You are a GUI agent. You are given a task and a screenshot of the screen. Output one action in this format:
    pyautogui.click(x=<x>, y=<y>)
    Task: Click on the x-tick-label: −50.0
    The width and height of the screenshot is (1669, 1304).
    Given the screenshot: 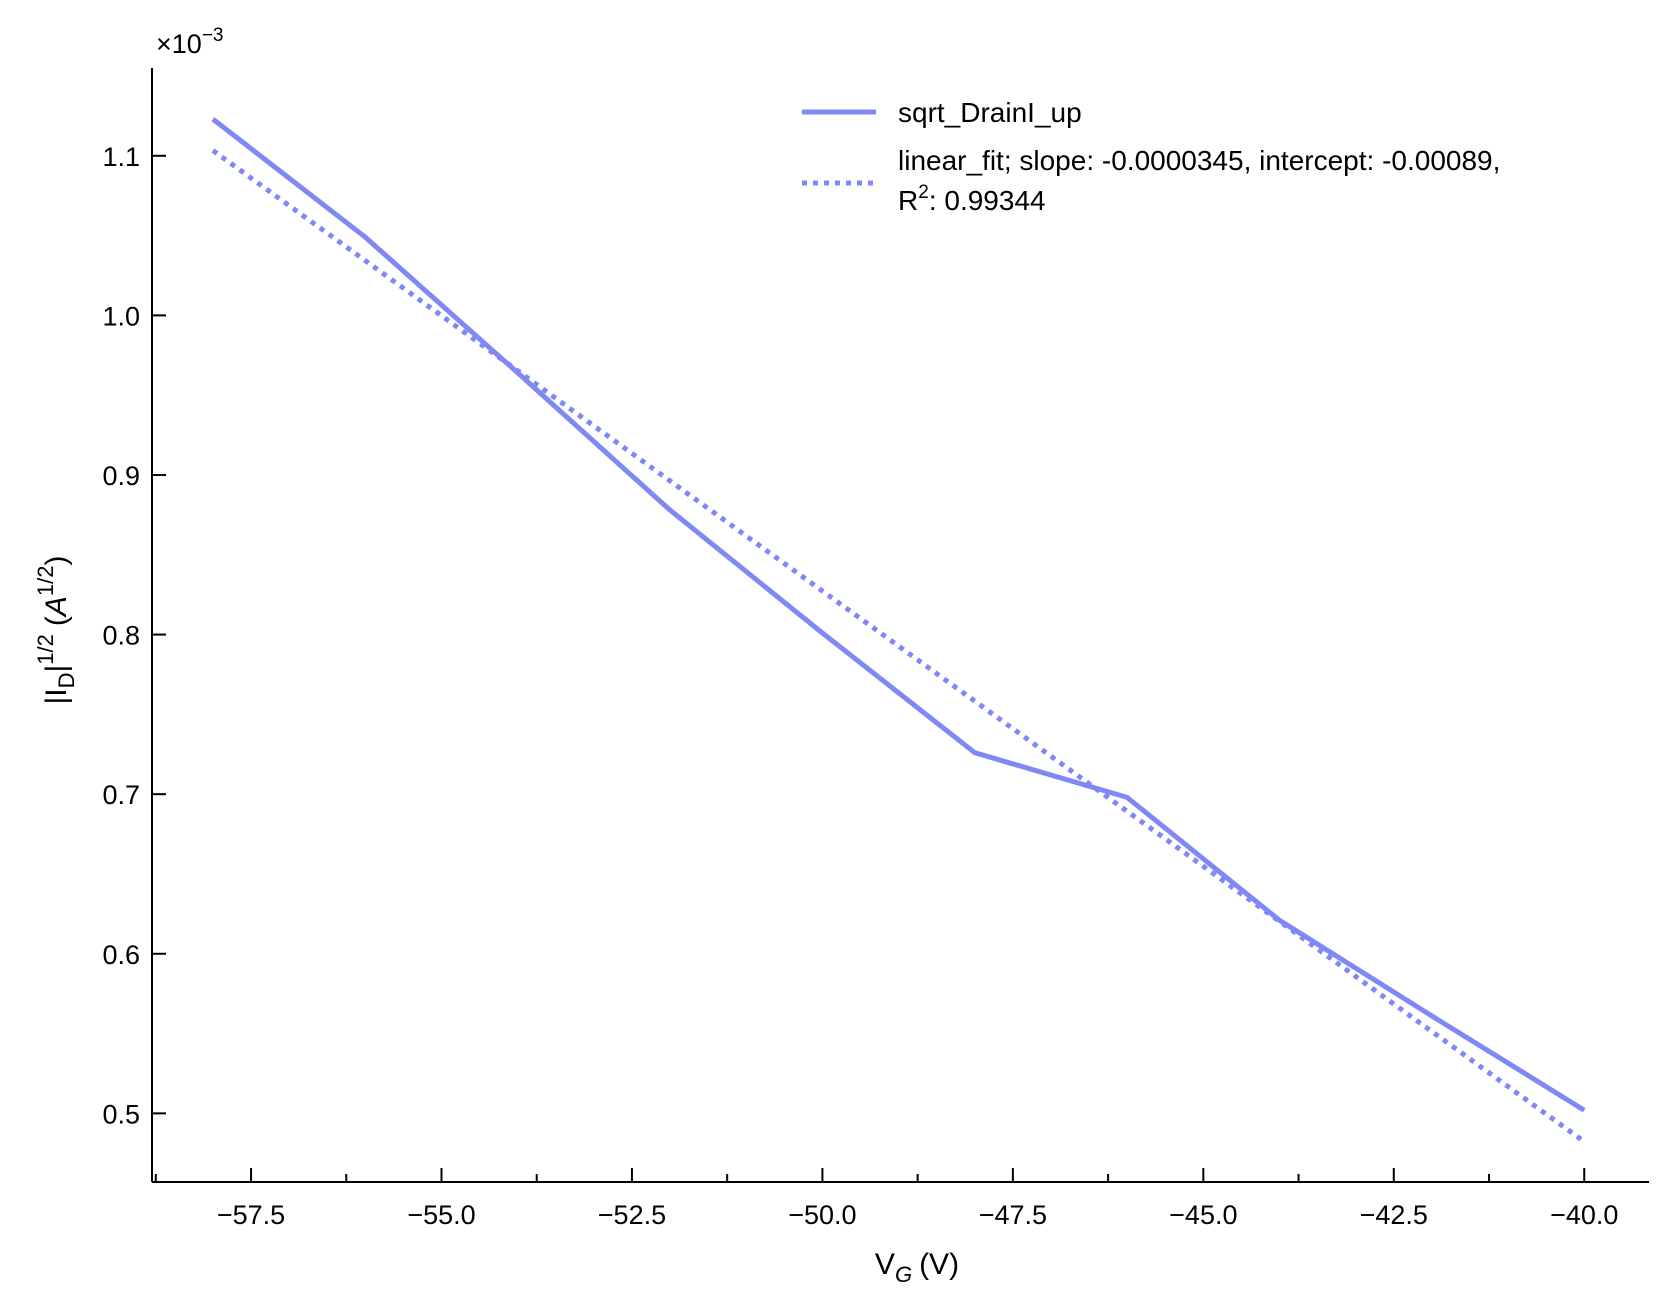 What is the action you would take?
    pyautogui.click(x=822, y=1215)
    